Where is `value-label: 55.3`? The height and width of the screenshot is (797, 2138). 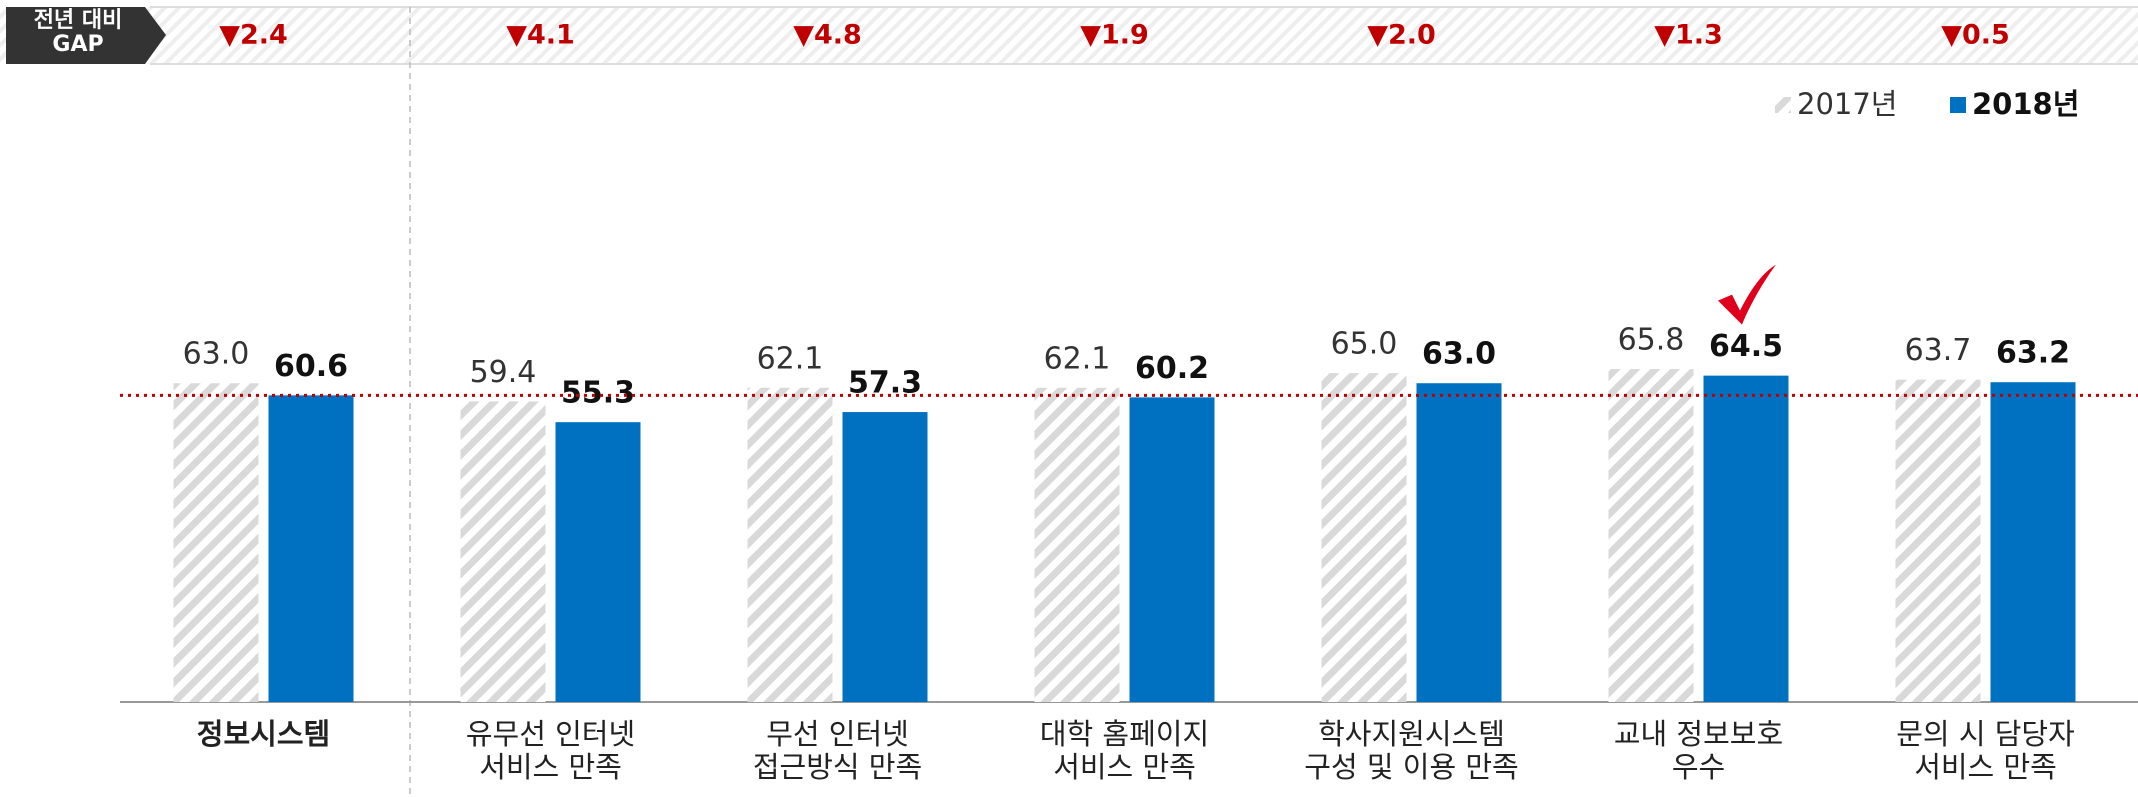
value-label: 55.3 is located at coordinates (598, 393).